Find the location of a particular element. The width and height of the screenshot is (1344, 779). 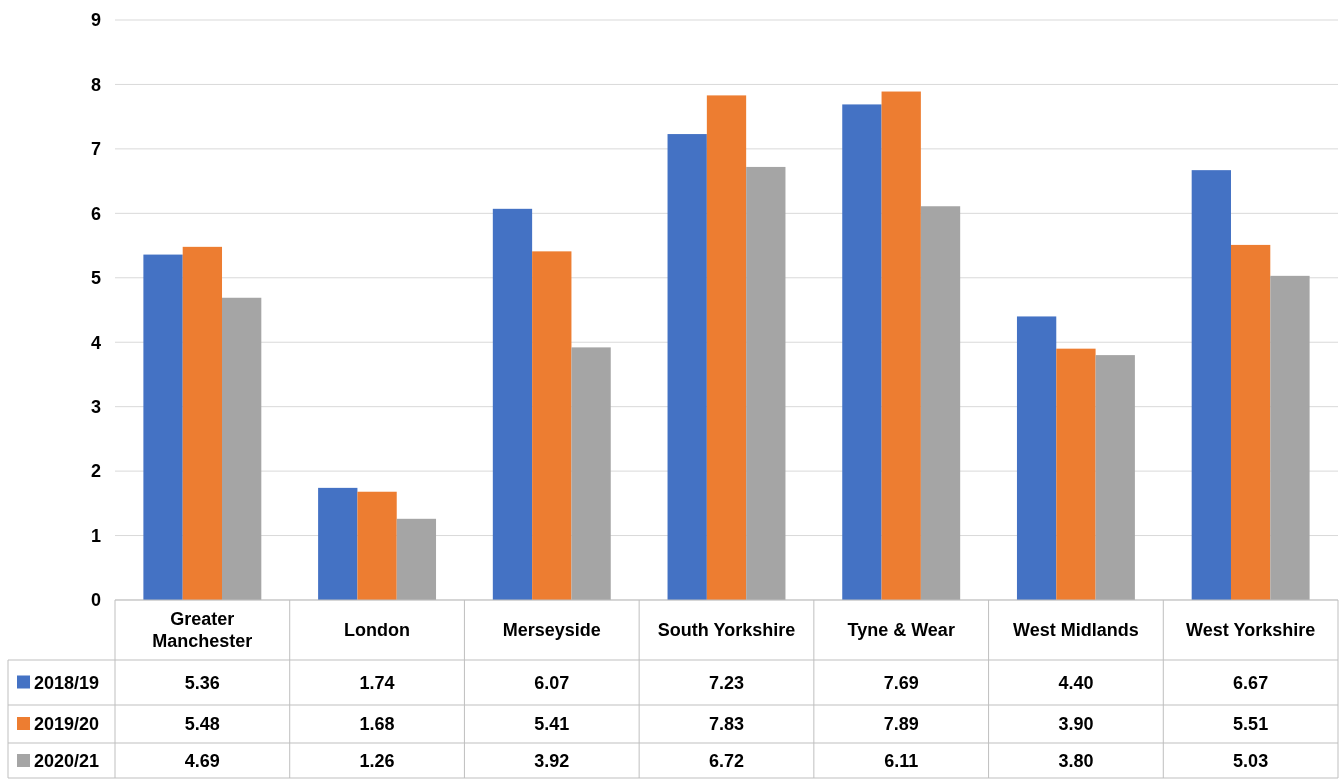

y-tick-label: 5 is located at coordinates (95, 278).